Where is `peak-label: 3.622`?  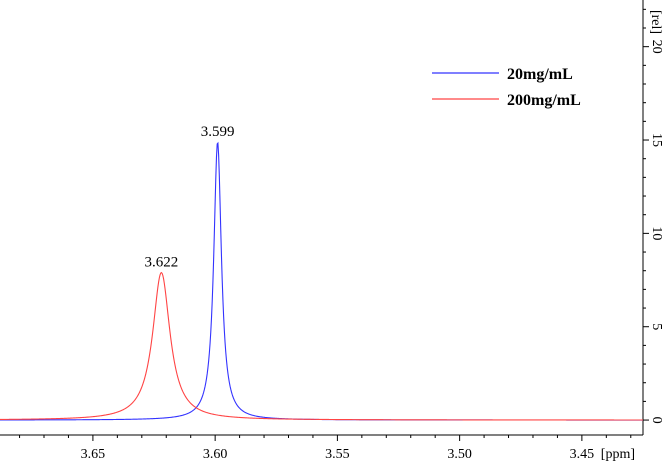
peak-label: 3.622 is located at coordinates (161, 263).